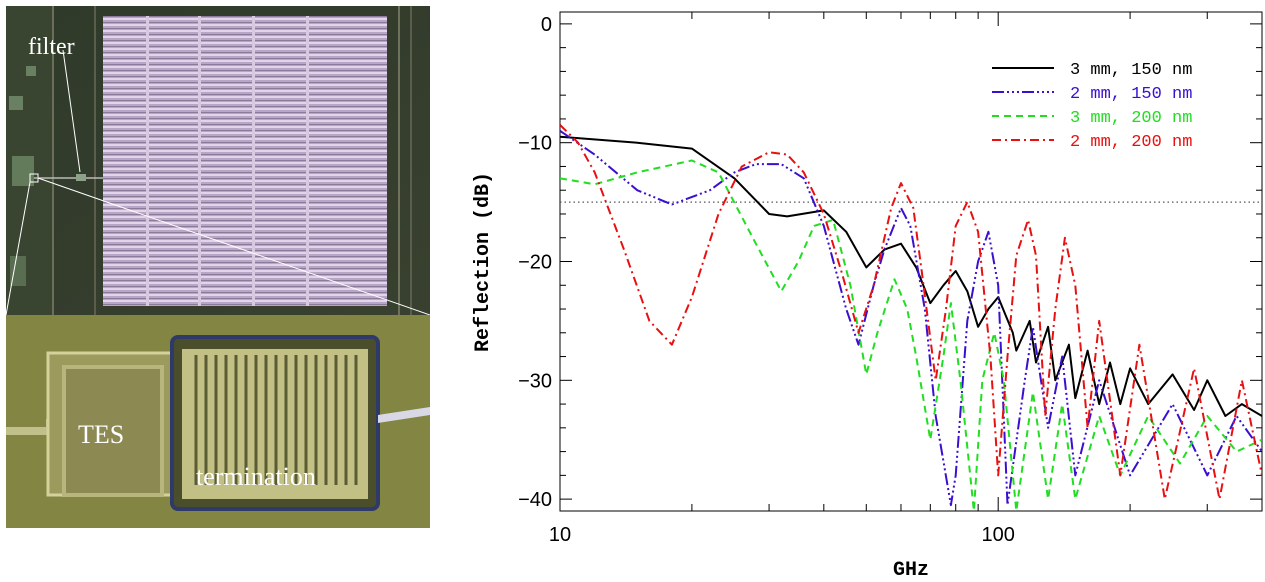 This screenshot has height=582, width=1265. Describe the element at coordinates (535, 500) in the screenshot. I see `y-tick-label: −40` at that location.